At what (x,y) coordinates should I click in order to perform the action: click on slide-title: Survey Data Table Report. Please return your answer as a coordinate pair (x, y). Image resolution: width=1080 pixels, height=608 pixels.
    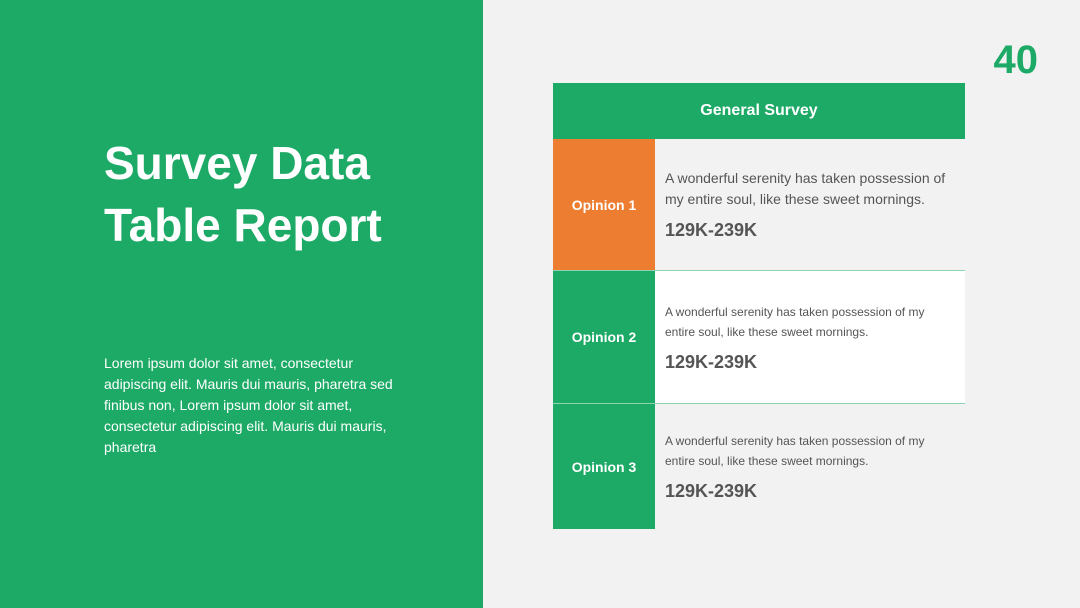
    Looking at the image, I should click on (243, 194).